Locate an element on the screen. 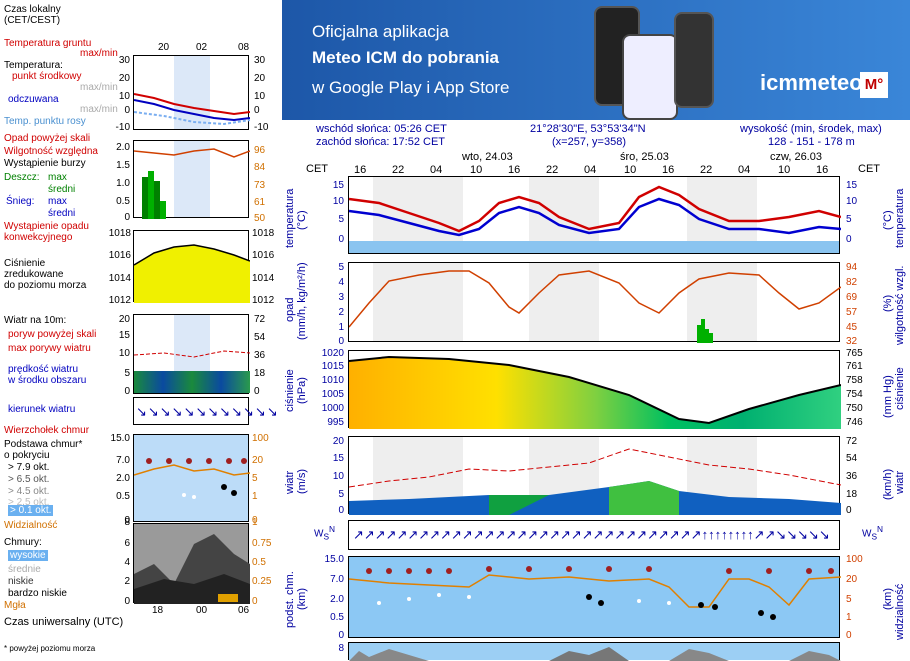  vis-y-r1: 20 is located at coordinates (852, 579).